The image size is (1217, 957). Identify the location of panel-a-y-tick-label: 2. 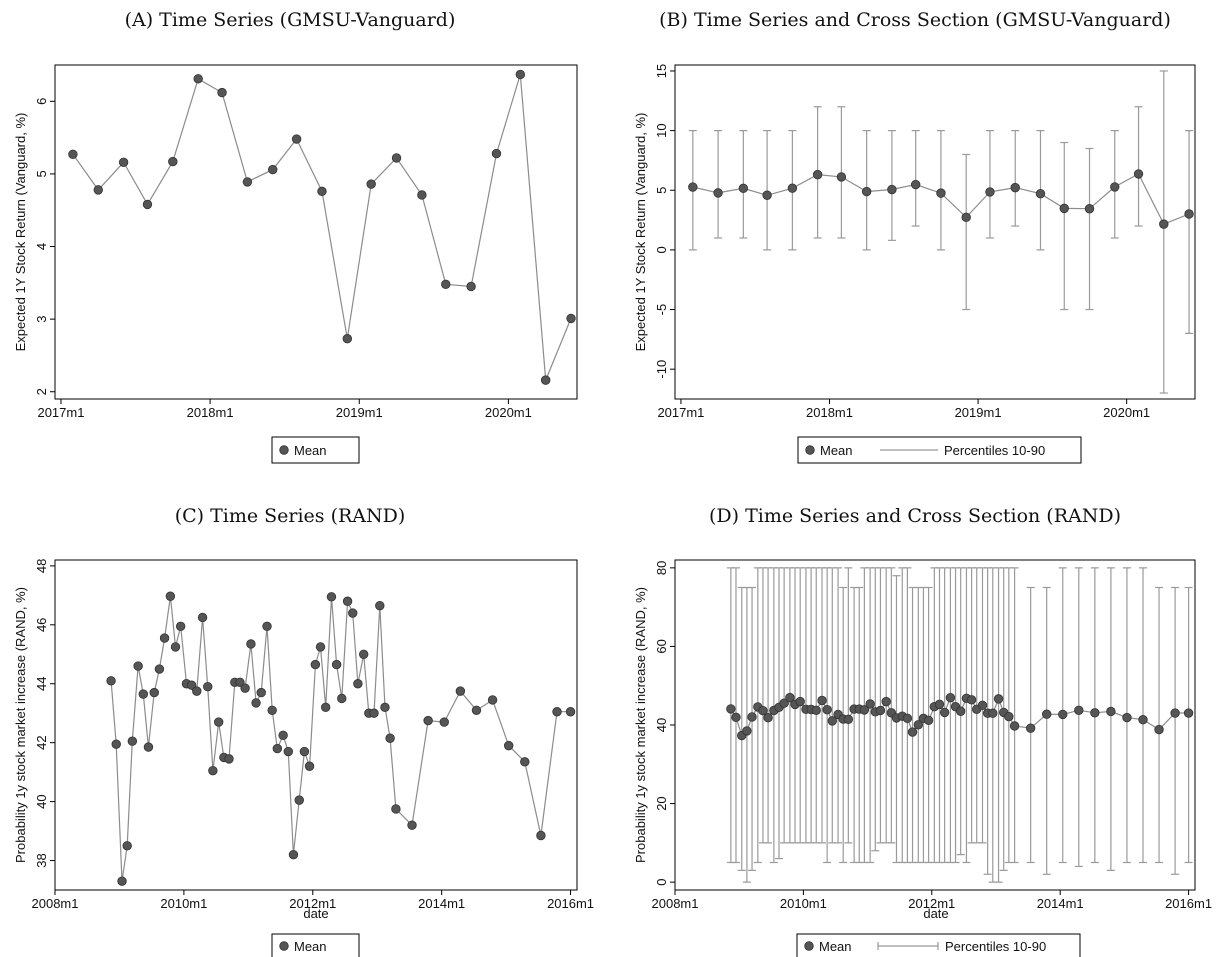
(41, 391).